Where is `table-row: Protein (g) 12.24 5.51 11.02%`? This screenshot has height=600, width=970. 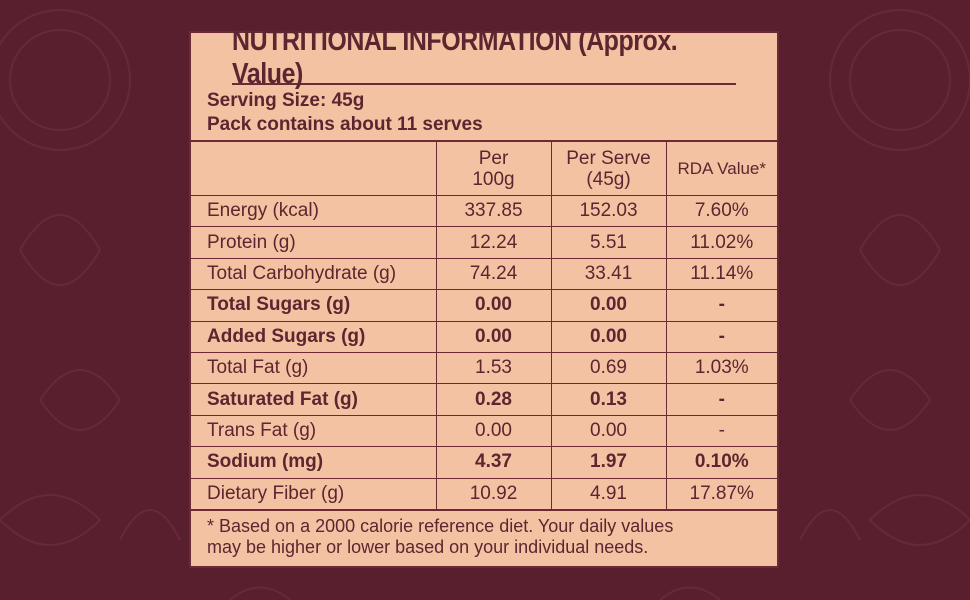
table-row: Protein (g) 12.24 5.51 11.02% is located at coordinates (484, 242).